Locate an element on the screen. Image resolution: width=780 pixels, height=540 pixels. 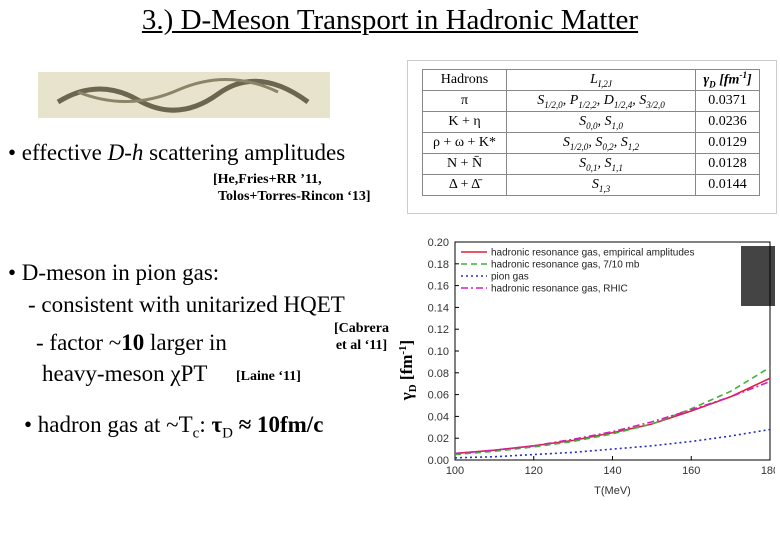
bullet: • hadron gas at ~Tc: τD ≈ 10fm/c is located at coordinates (173, 427).